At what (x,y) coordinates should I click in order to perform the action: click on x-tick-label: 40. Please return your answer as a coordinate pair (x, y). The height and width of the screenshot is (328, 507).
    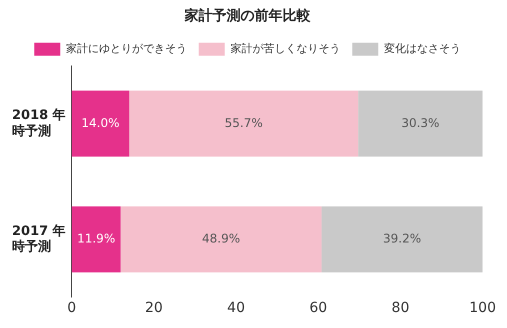
    Looking at the image, I should click on (236, 308).